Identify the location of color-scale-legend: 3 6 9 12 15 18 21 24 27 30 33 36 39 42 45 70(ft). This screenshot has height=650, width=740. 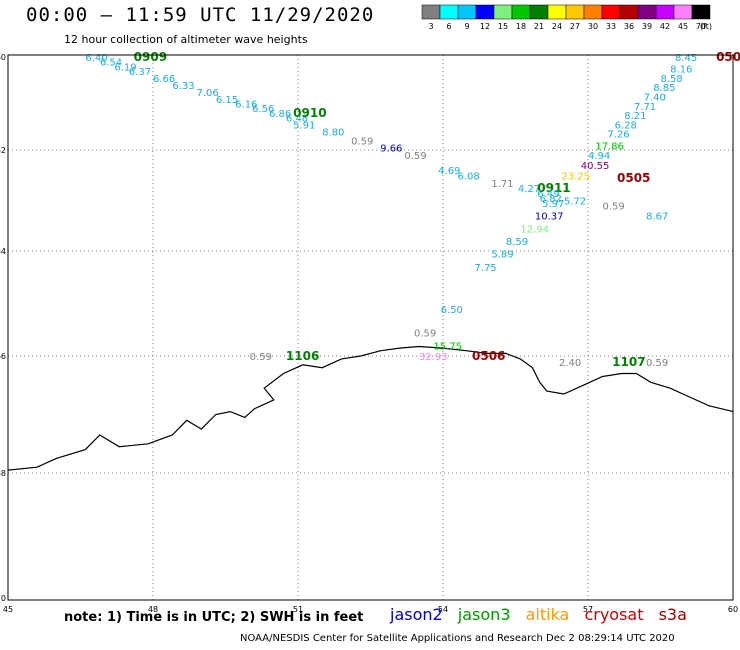
(566, 17).